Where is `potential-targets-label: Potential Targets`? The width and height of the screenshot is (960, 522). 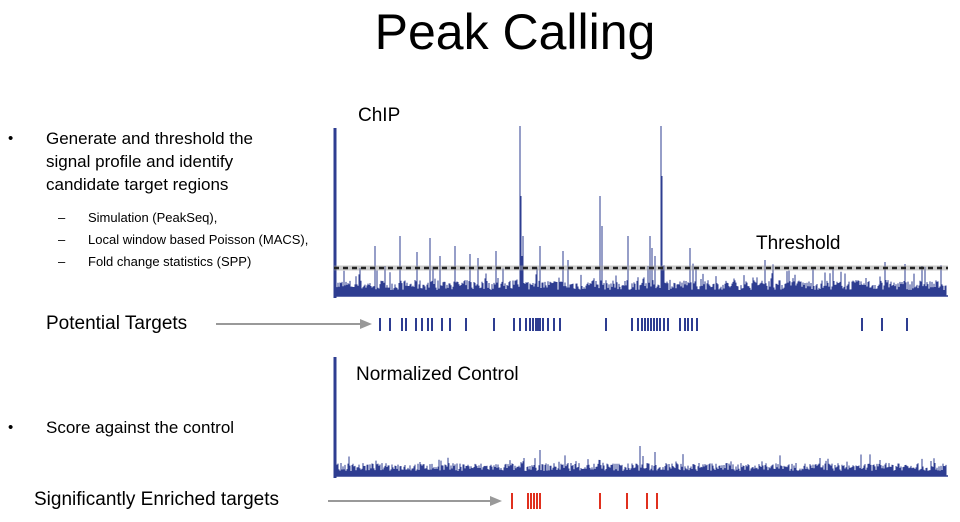 potential-targets-label: Potential Targets is located at coordinates (117, 323).